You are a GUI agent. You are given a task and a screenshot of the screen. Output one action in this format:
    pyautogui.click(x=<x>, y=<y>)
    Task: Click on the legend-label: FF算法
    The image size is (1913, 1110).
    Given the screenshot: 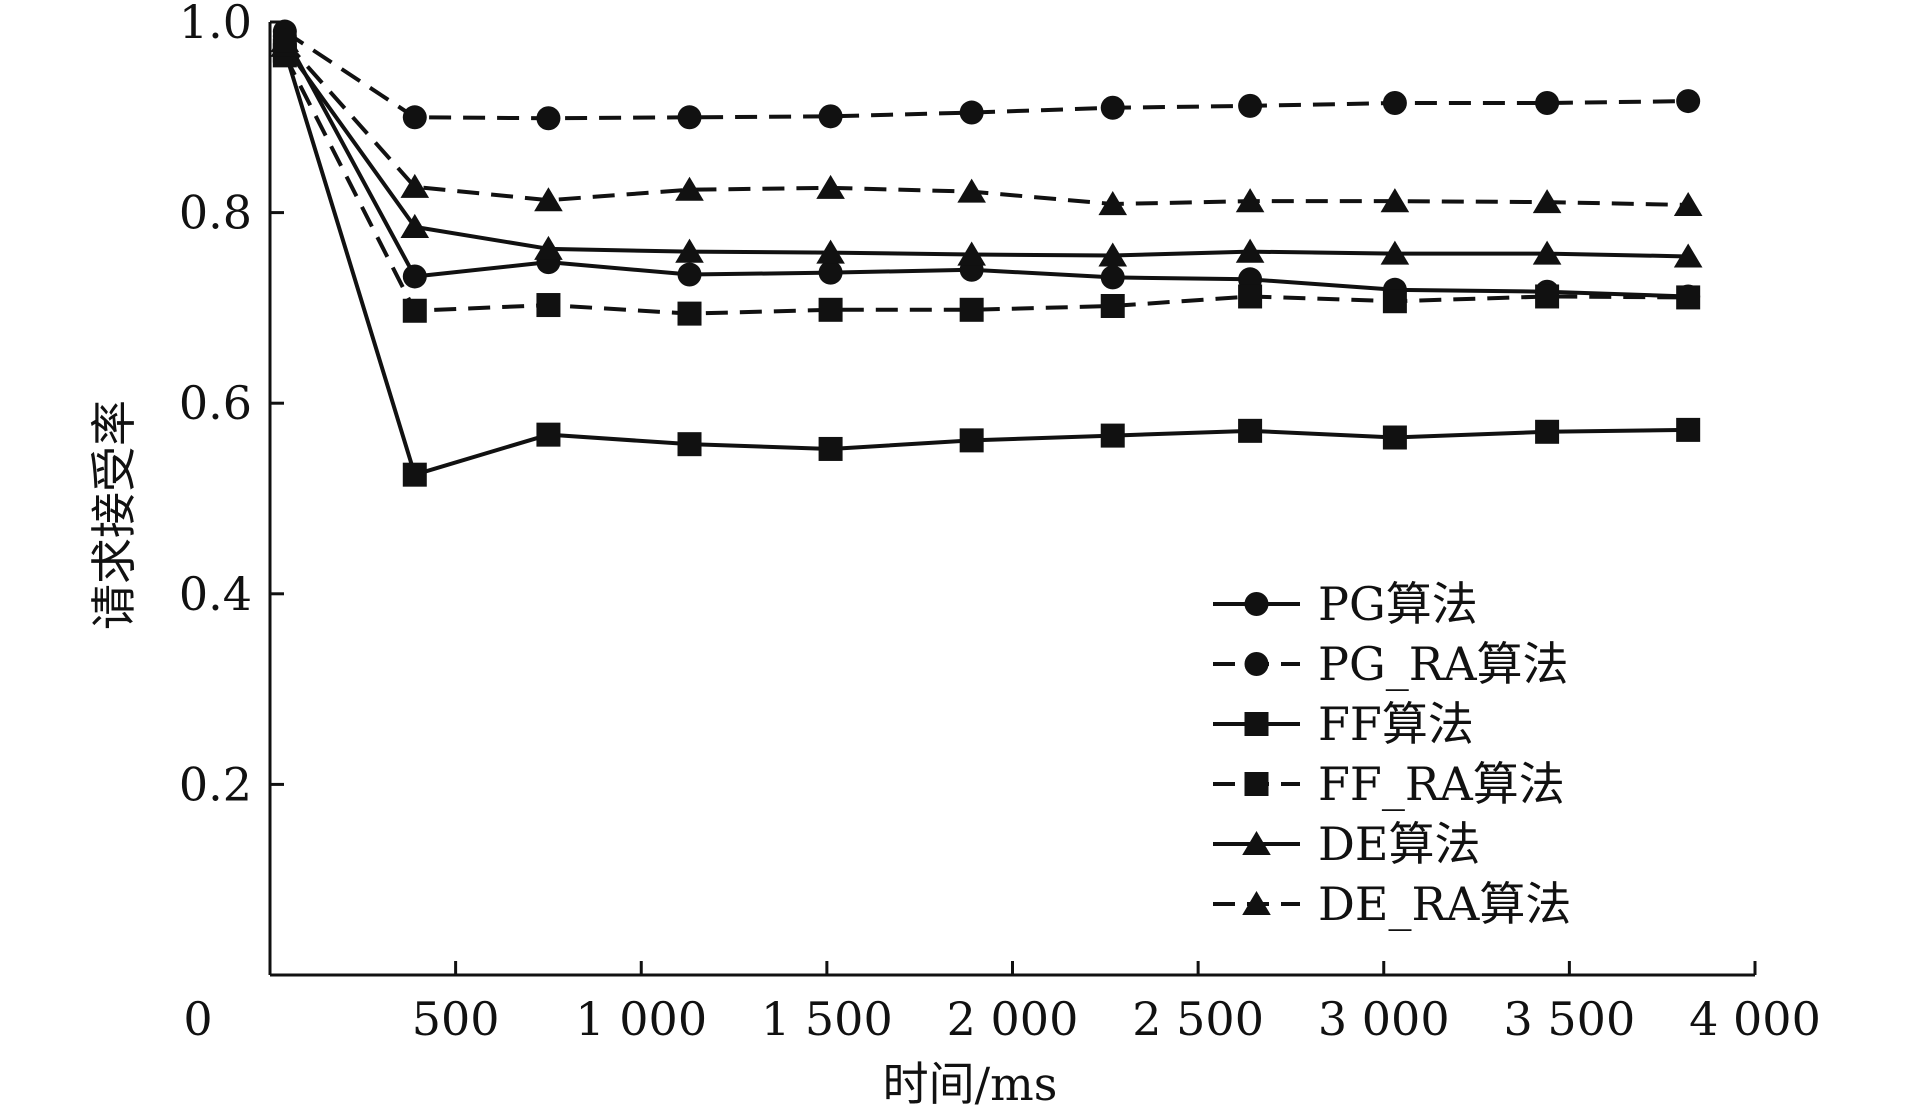 What is the action you would take?
    pyautogui.click(x=1396, y=724)
    